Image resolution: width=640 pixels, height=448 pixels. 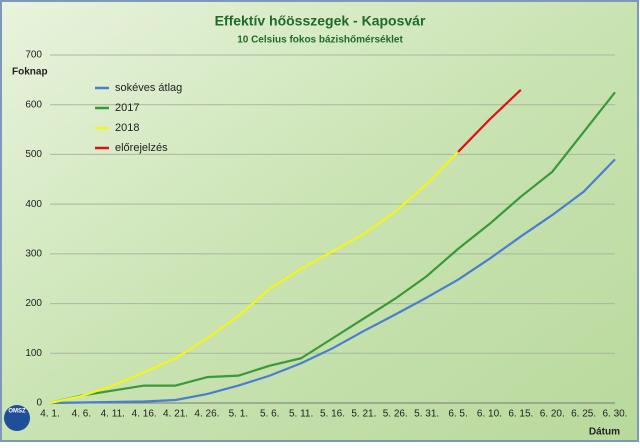 I want to click on chart-subtitle: 10 Celsius fokos bázishőmérséklet, so click(x=320, y=40).